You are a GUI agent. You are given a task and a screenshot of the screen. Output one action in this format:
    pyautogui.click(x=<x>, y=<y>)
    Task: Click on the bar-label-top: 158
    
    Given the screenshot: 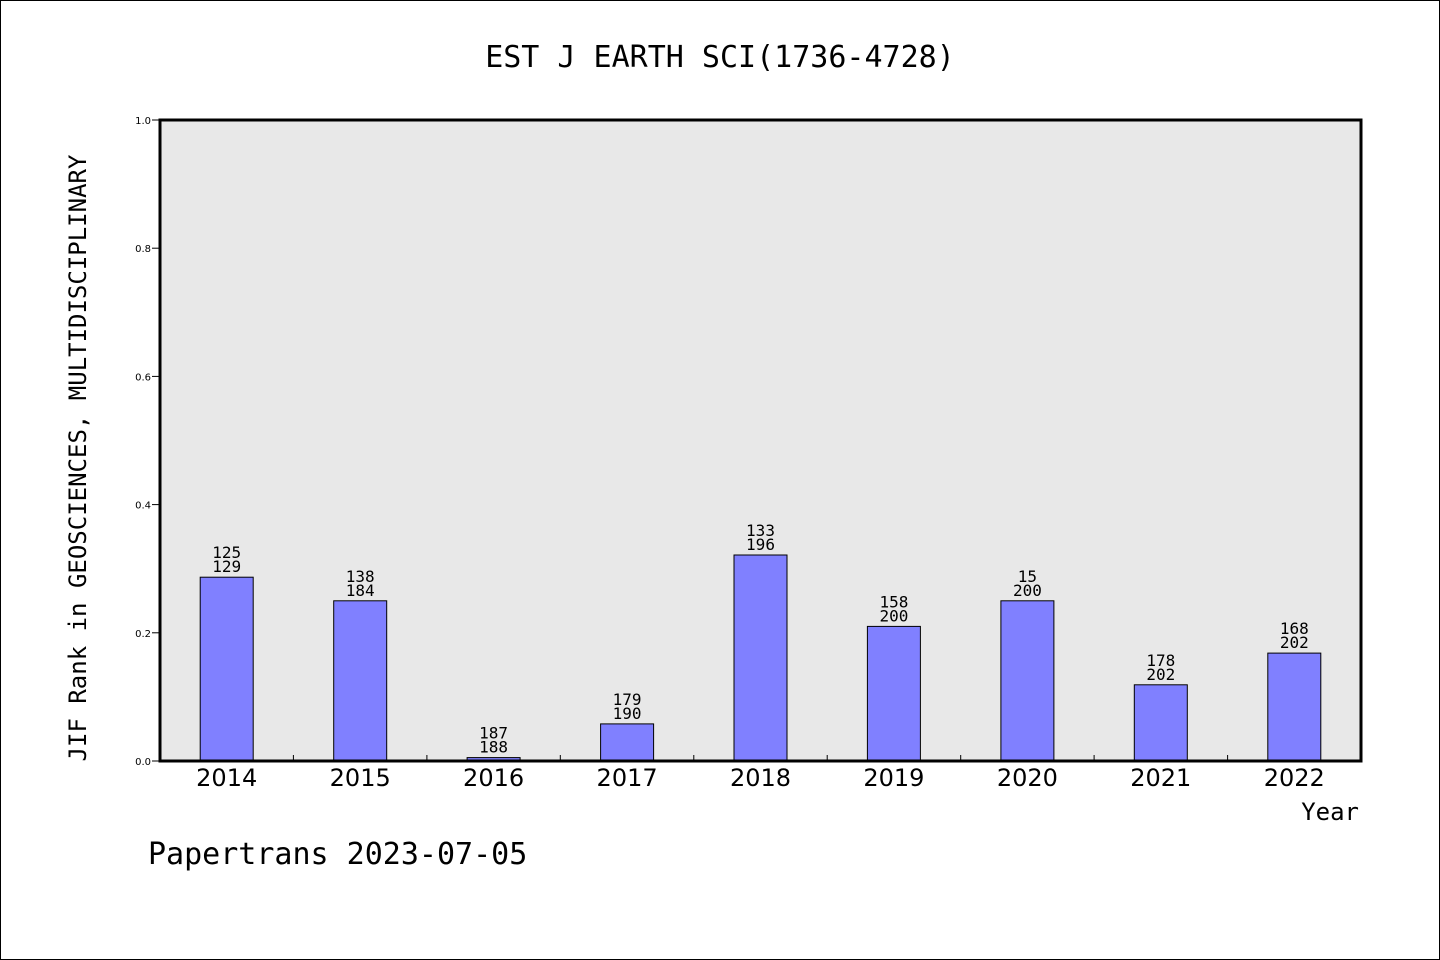 What is the action you would take?
    pyautogui.click(x=893, y=601)
    